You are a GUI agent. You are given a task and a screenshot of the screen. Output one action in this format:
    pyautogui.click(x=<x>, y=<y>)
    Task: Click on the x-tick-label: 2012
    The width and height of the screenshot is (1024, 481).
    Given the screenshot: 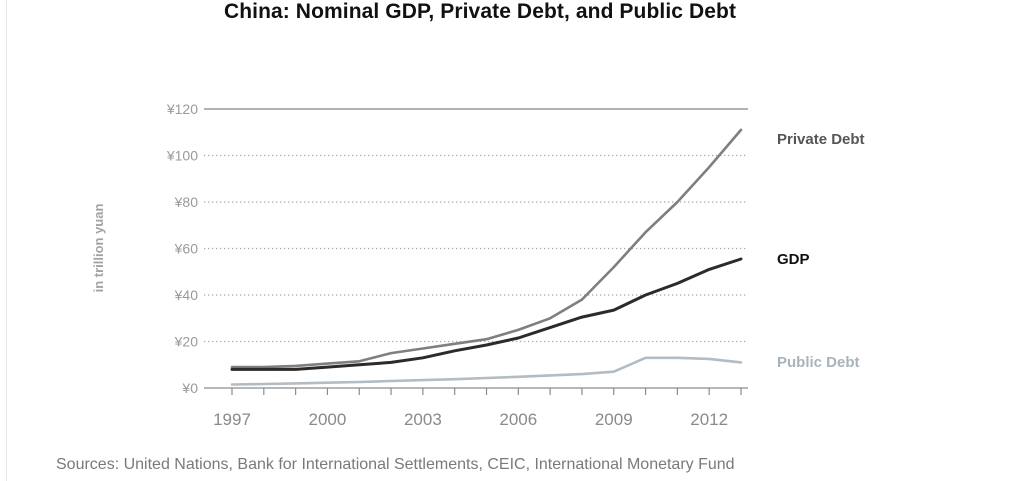 What is the action you would take?
    pyautogui.click(x=709, y=419)
    